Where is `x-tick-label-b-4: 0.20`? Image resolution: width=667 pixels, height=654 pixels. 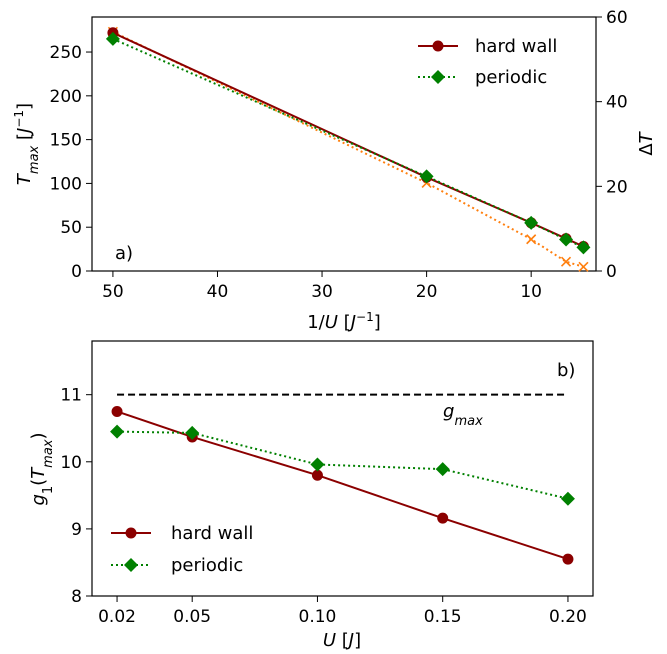 x-tick-label-b-4: 0.20 is located at coordinates (568, 617).